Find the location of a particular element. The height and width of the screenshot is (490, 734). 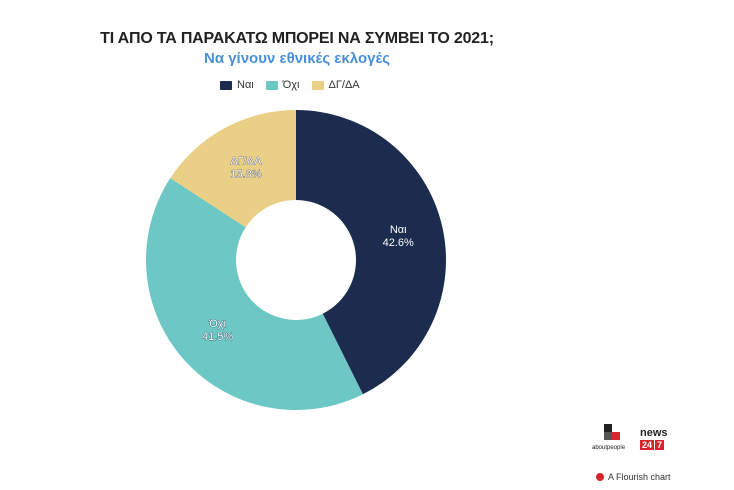

label-no: Όχι 41.5% is located at coordinates (217, 330).